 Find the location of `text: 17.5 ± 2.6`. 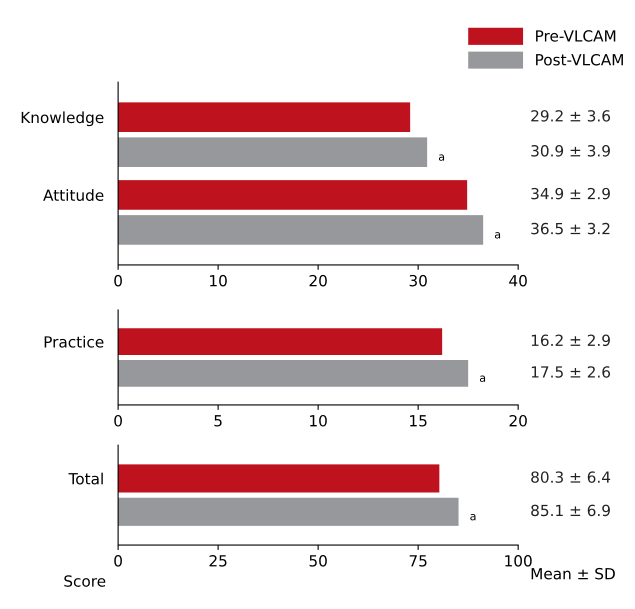

text: 17.5 ± 2.6 is located at coordinates (571, 372).